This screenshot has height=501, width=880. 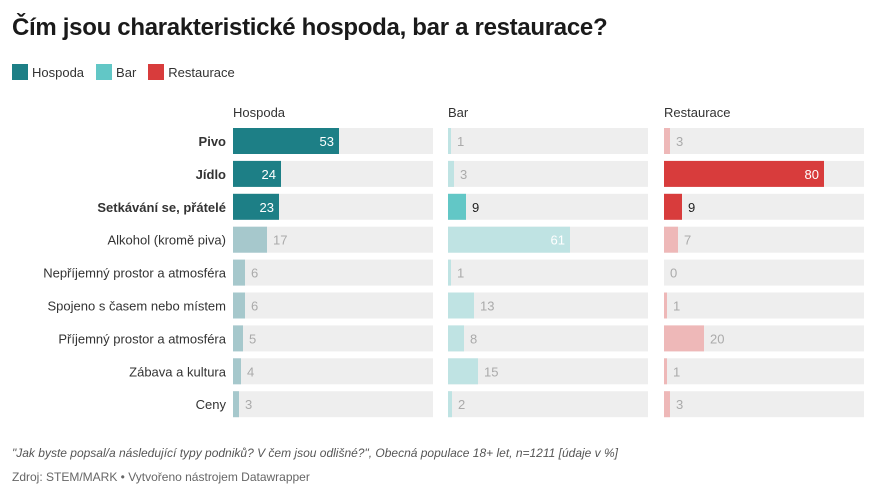 I want to click on value-label-restaurace-ceny: 3, so click(x=679, y=404).